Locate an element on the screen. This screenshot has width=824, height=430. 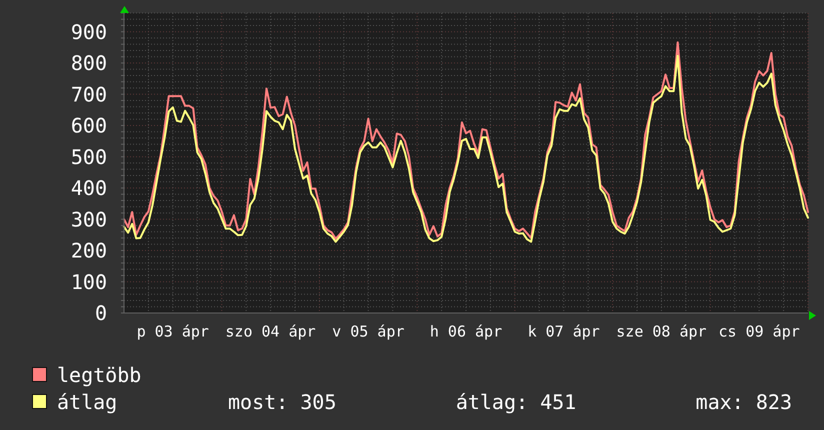
y-tick-label: 700 is located at coordinates (88, 94).